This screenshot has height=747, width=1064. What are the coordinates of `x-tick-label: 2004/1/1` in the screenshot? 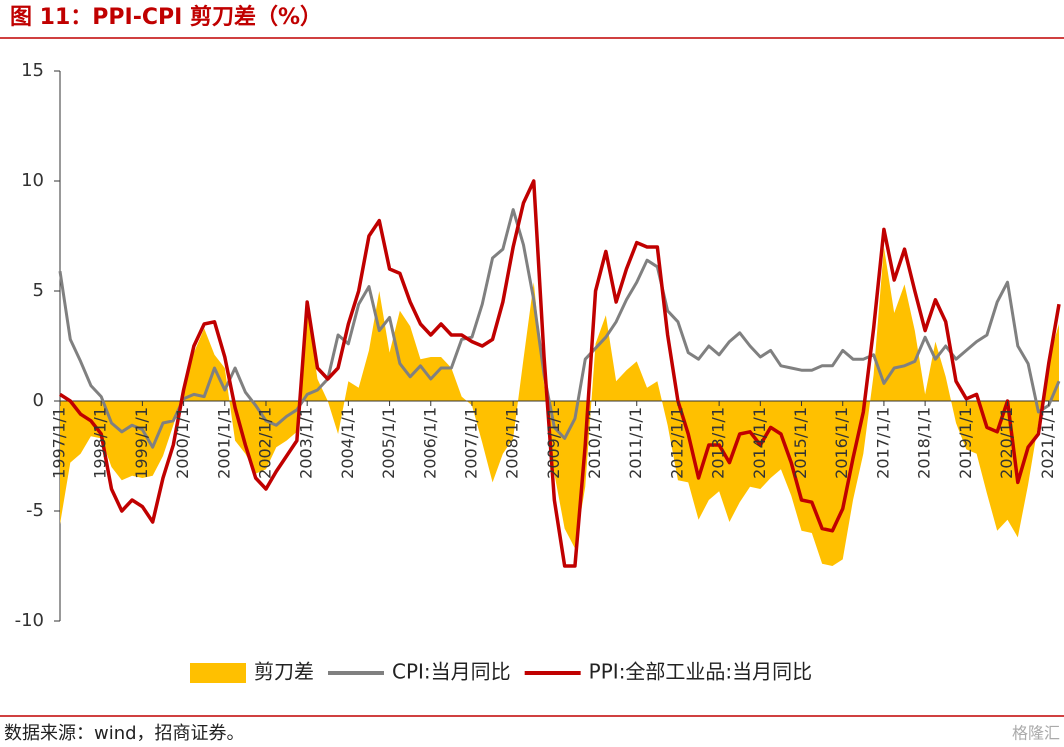 It's located at (347, 443).